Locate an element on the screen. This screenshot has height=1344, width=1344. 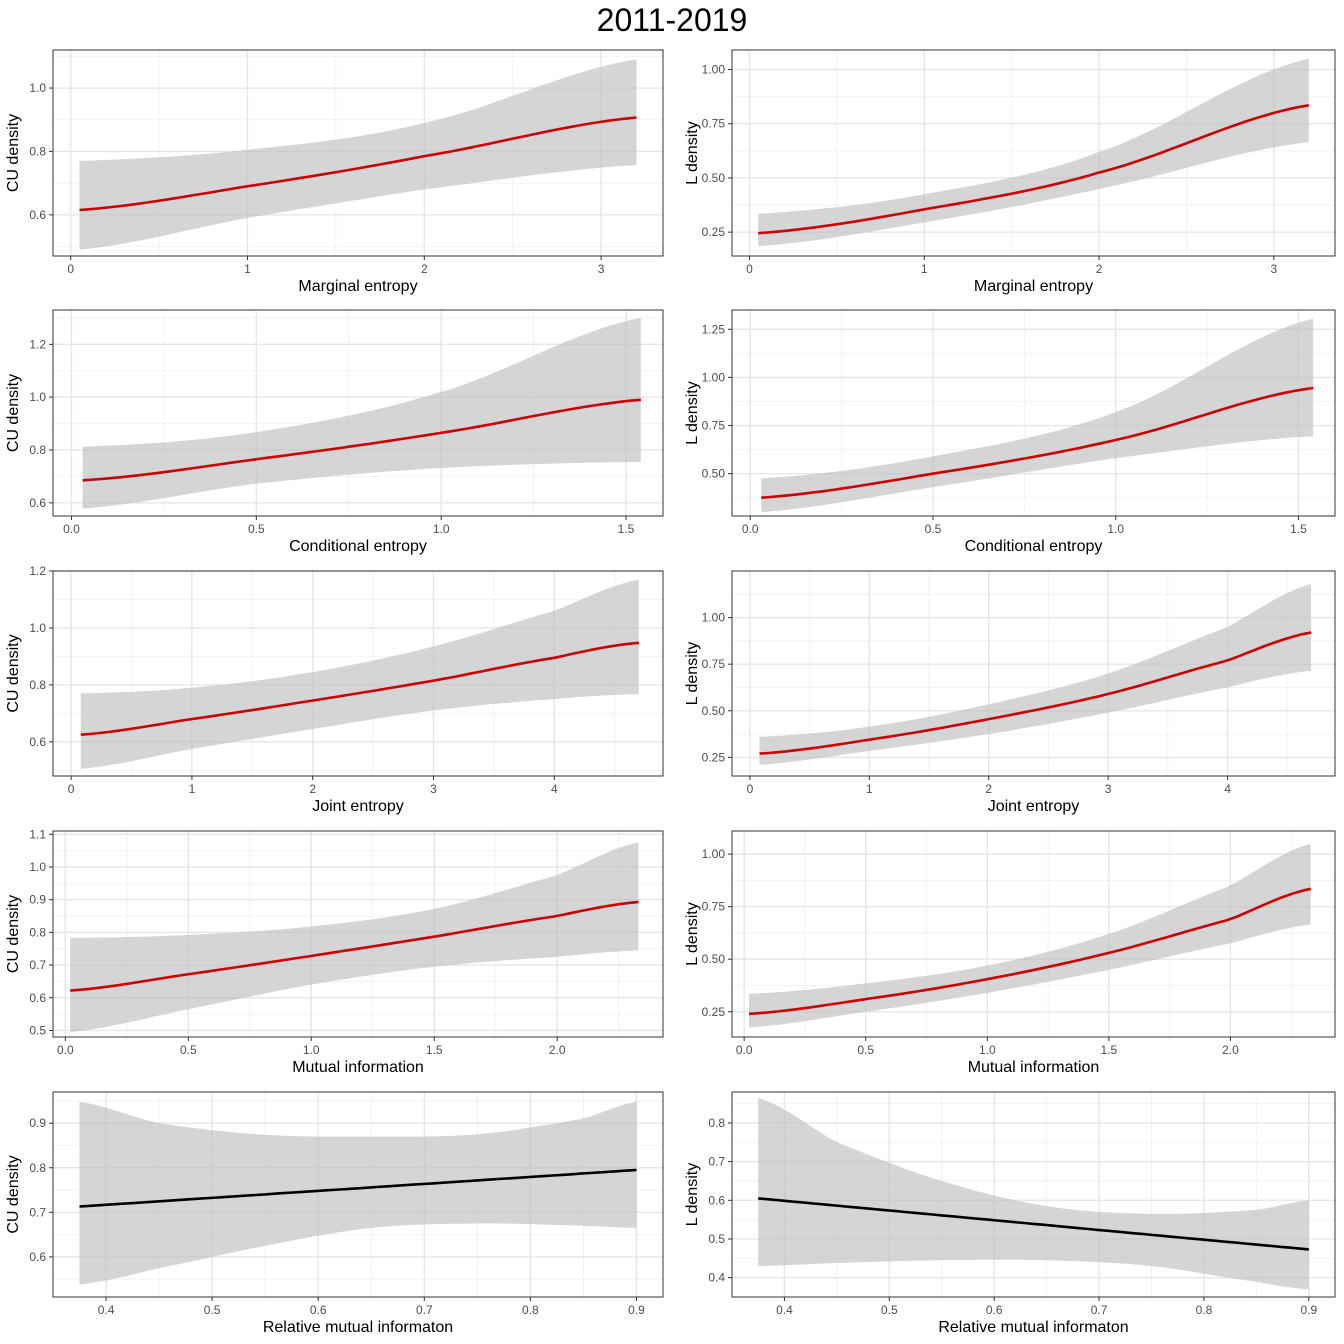
y-tick-label: 1.2 is located at coordinates (37, 571).